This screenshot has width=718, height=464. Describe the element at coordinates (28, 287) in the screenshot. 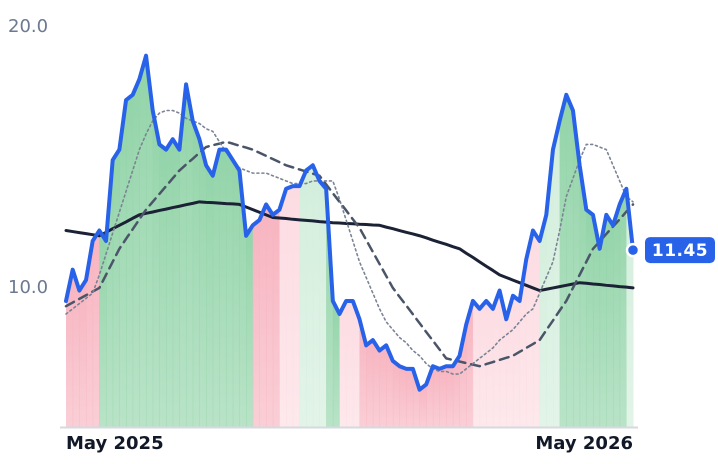

I see `y-tick-label: 10.0` at that location.